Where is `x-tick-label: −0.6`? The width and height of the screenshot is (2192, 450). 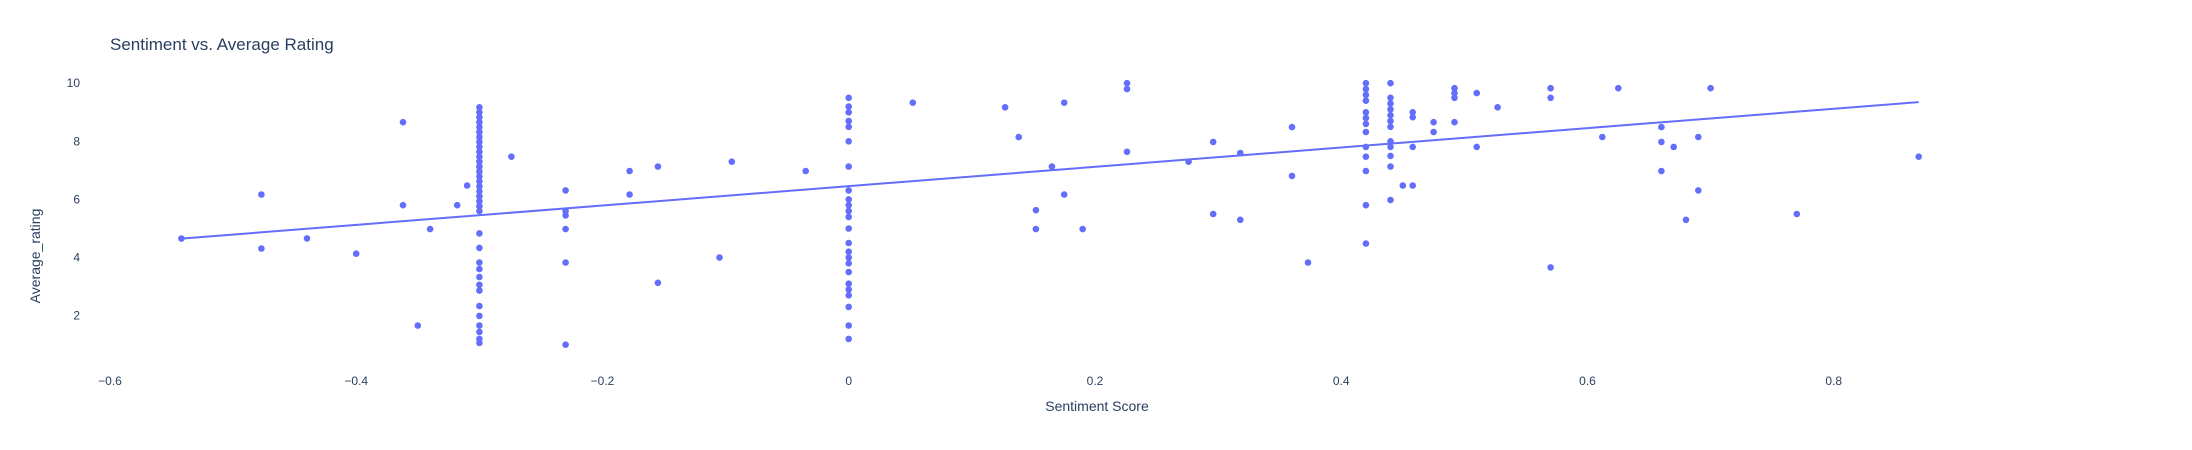
x-tick-label: −0.6 is located at coordinates (110, 381).